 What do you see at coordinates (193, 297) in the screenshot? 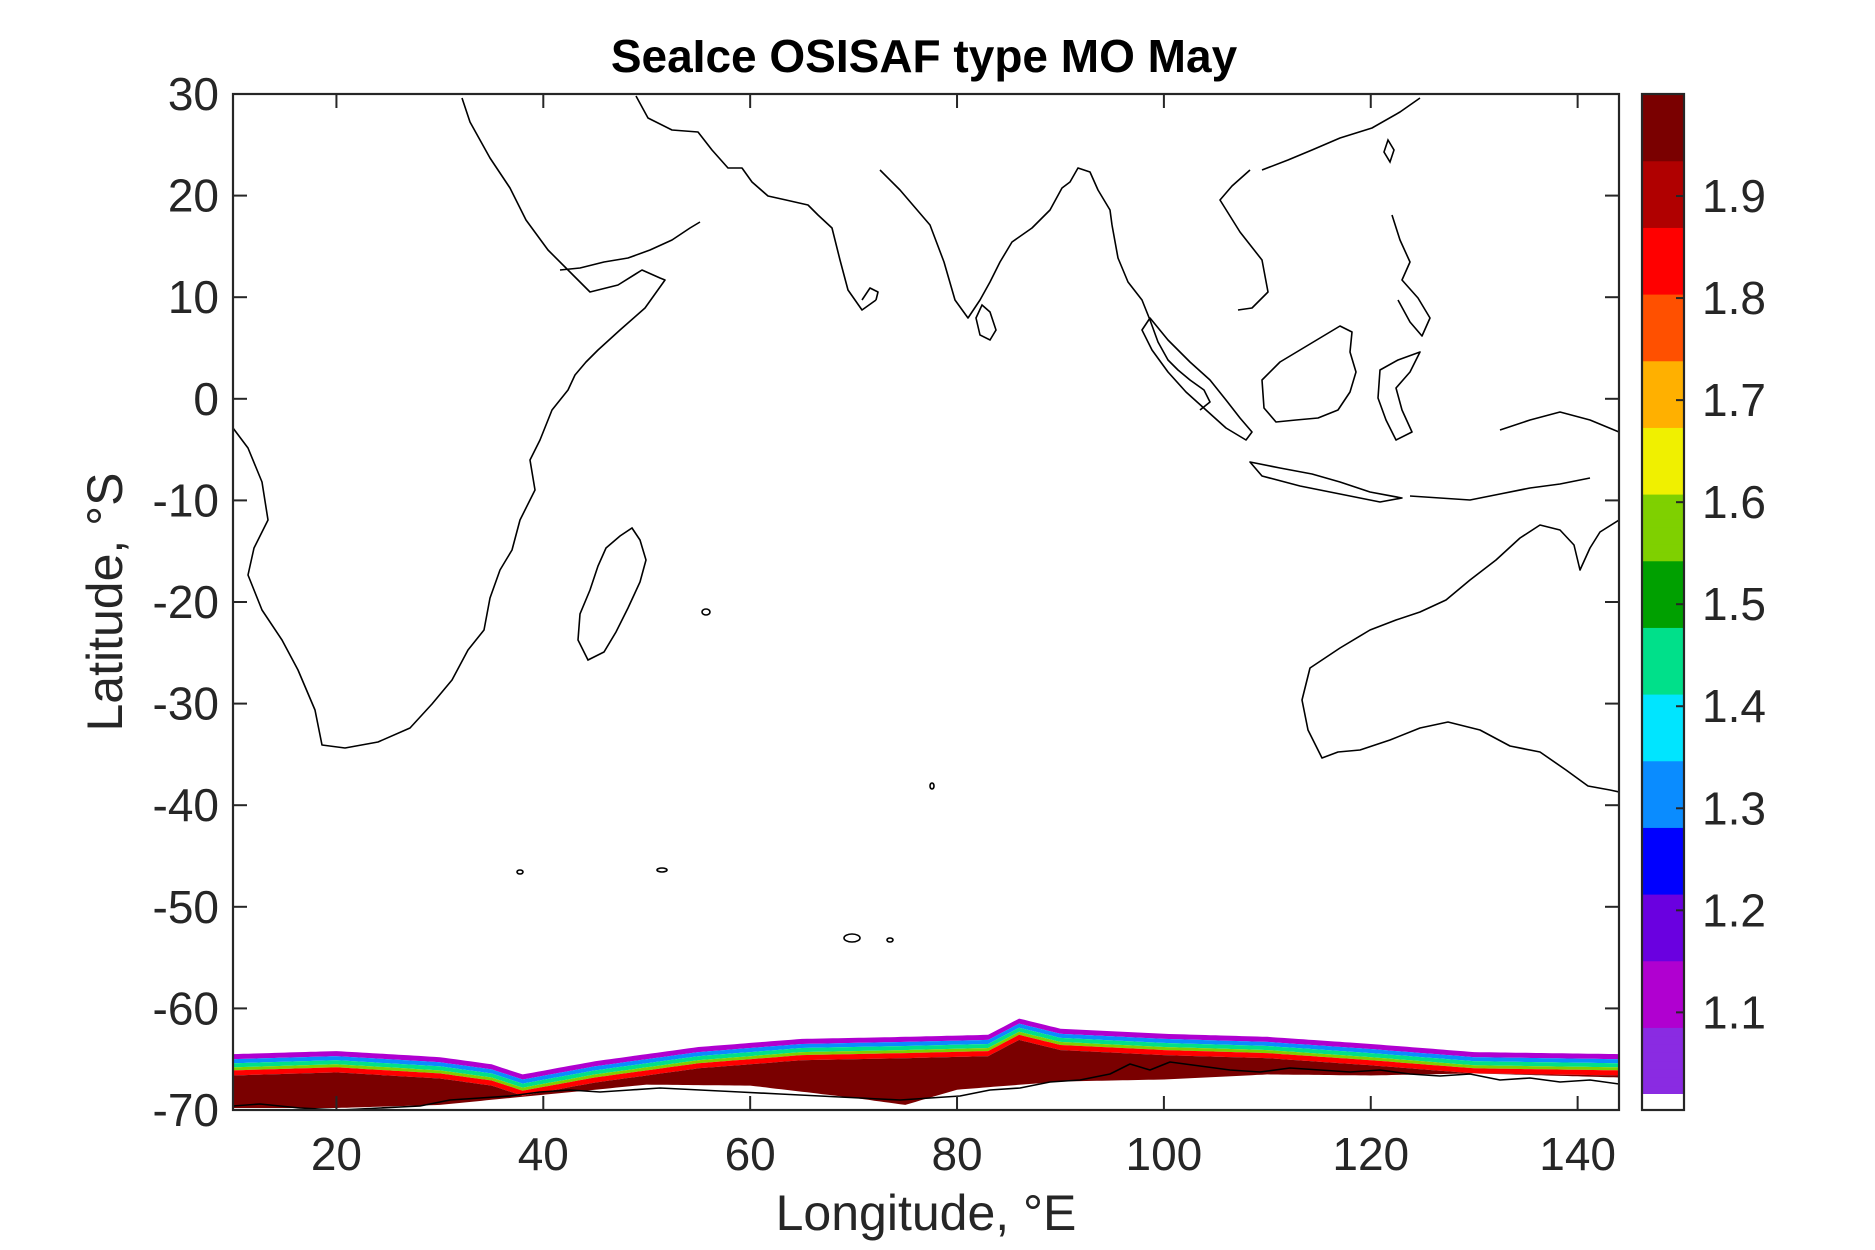
I see `y-tick-label: 10` at bounding box center [193, 297].